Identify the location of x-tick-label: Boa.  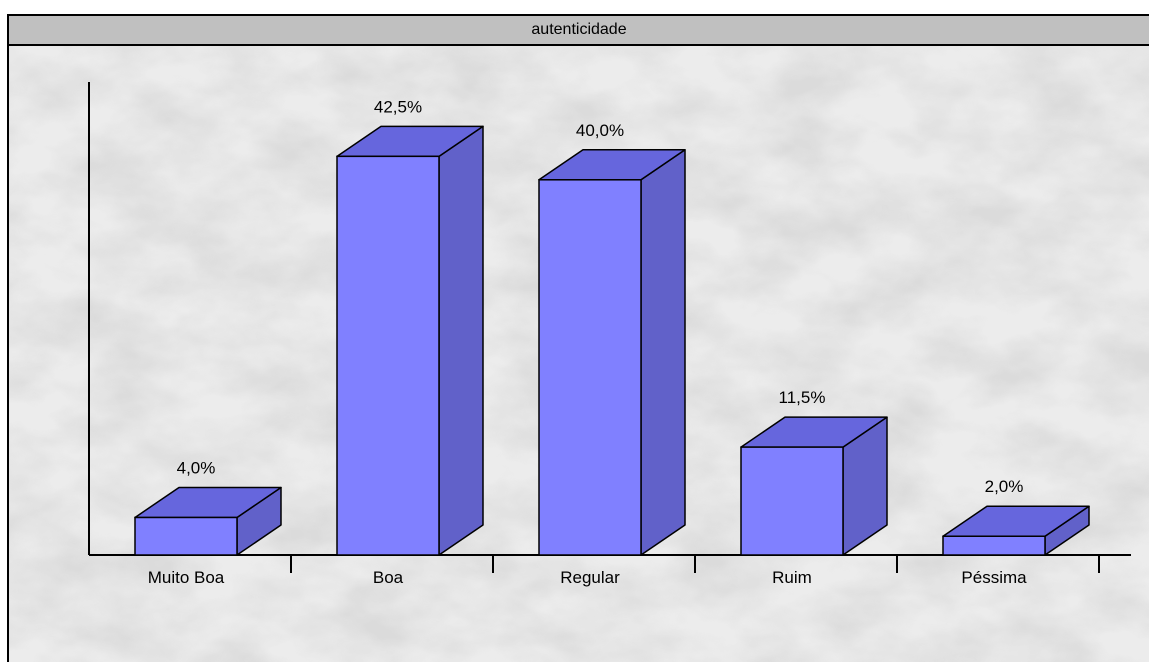
(388, 577).